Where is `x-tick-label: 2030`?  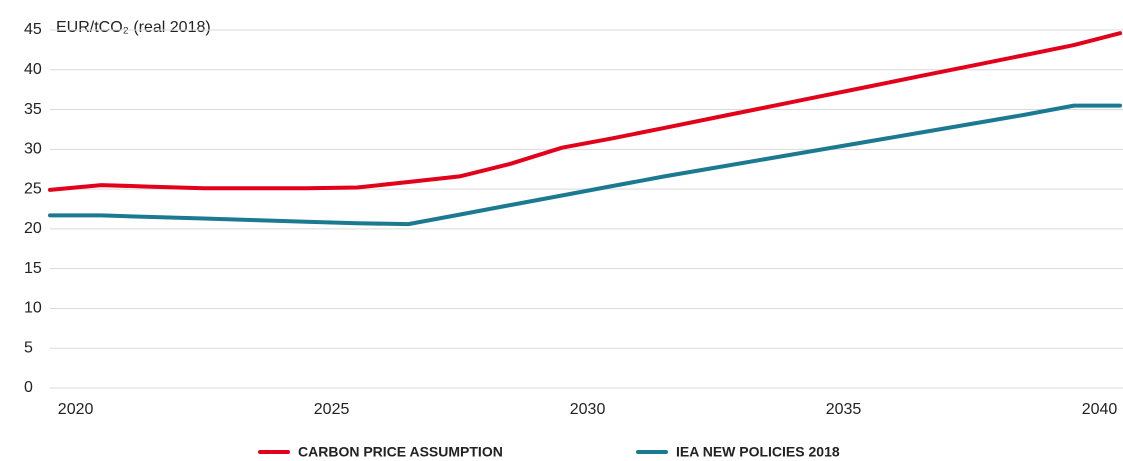
x-tick-label: 2030 is located at coordinates (588, 409).